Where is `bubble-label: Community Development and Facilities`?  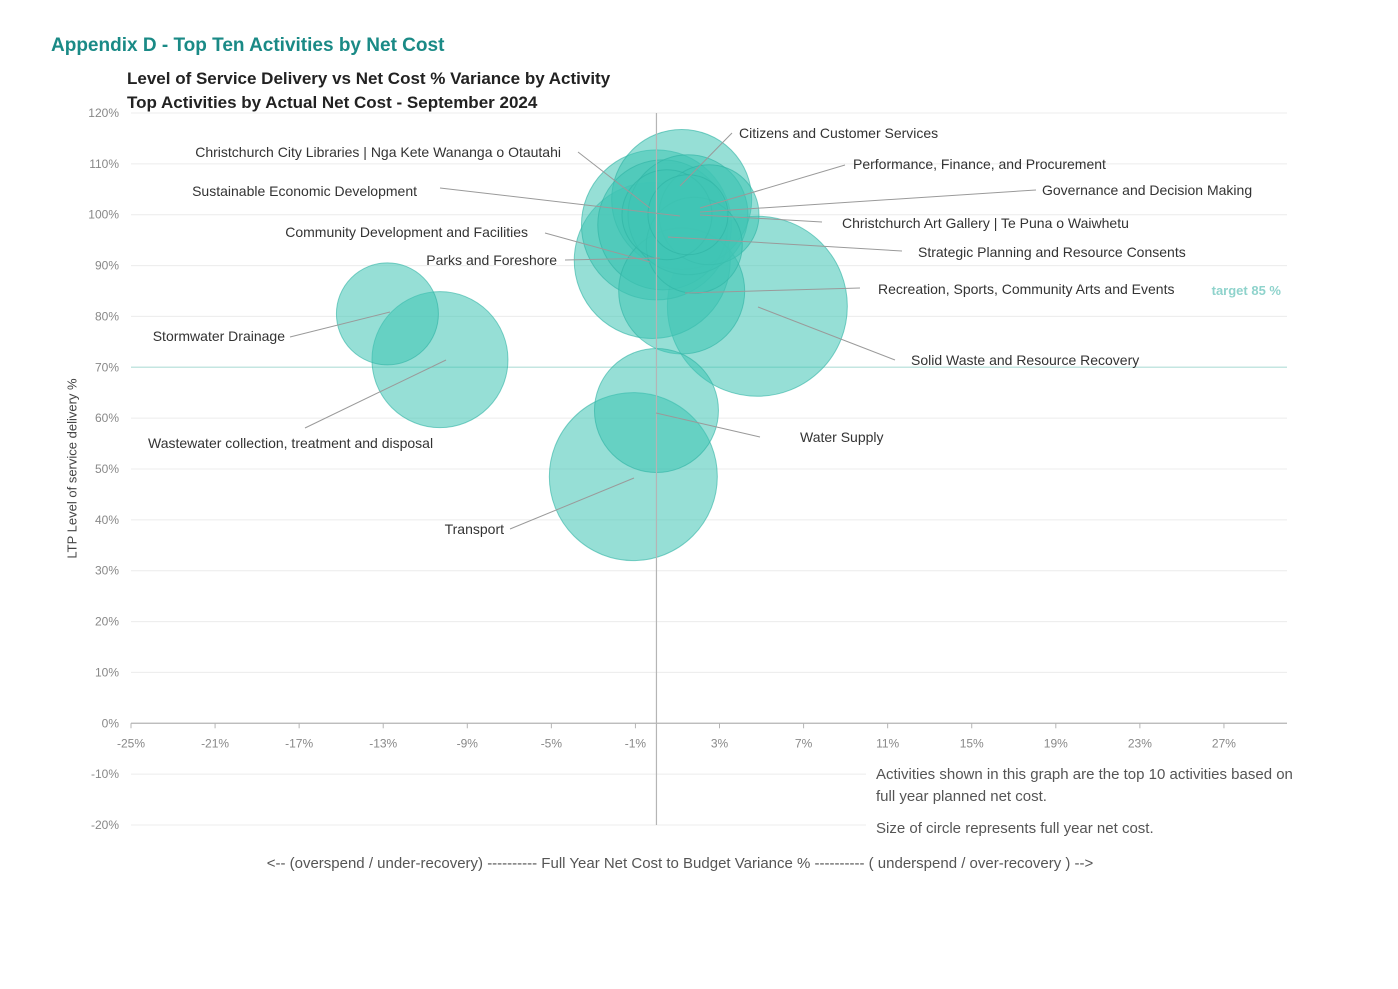 bubble-label: Community Development and Facilities is located at coordinates (406, 232).